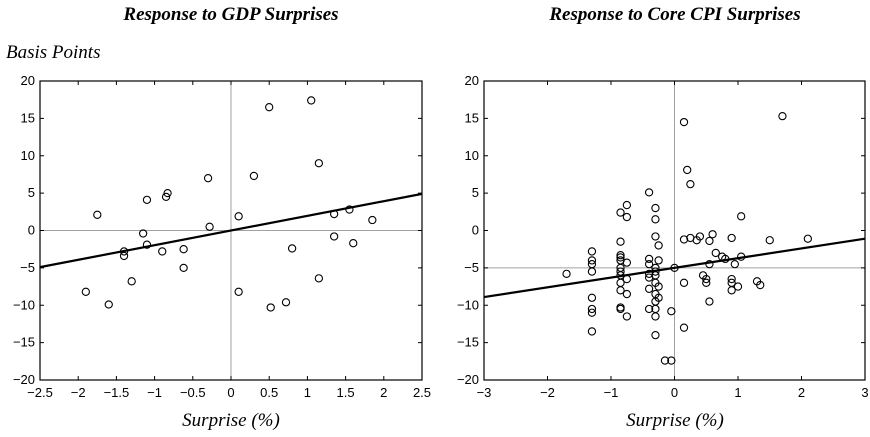 This screenshot has width=870, height=437. I want to click on gdp-y-tick-label: 5, so click(31, 192).